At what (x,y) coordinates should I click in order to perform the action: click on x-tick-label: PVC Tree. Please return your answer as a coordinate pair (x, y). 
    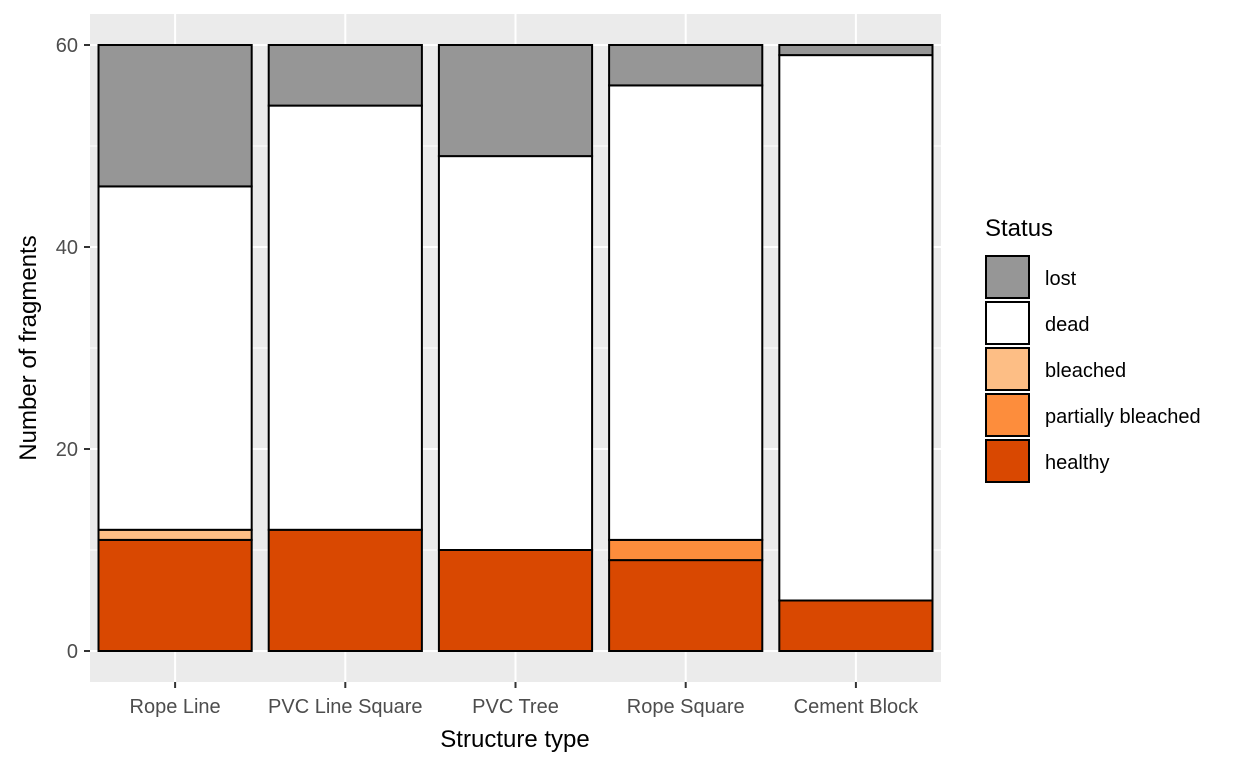
    Looking at the image, I should click on (515, 707).